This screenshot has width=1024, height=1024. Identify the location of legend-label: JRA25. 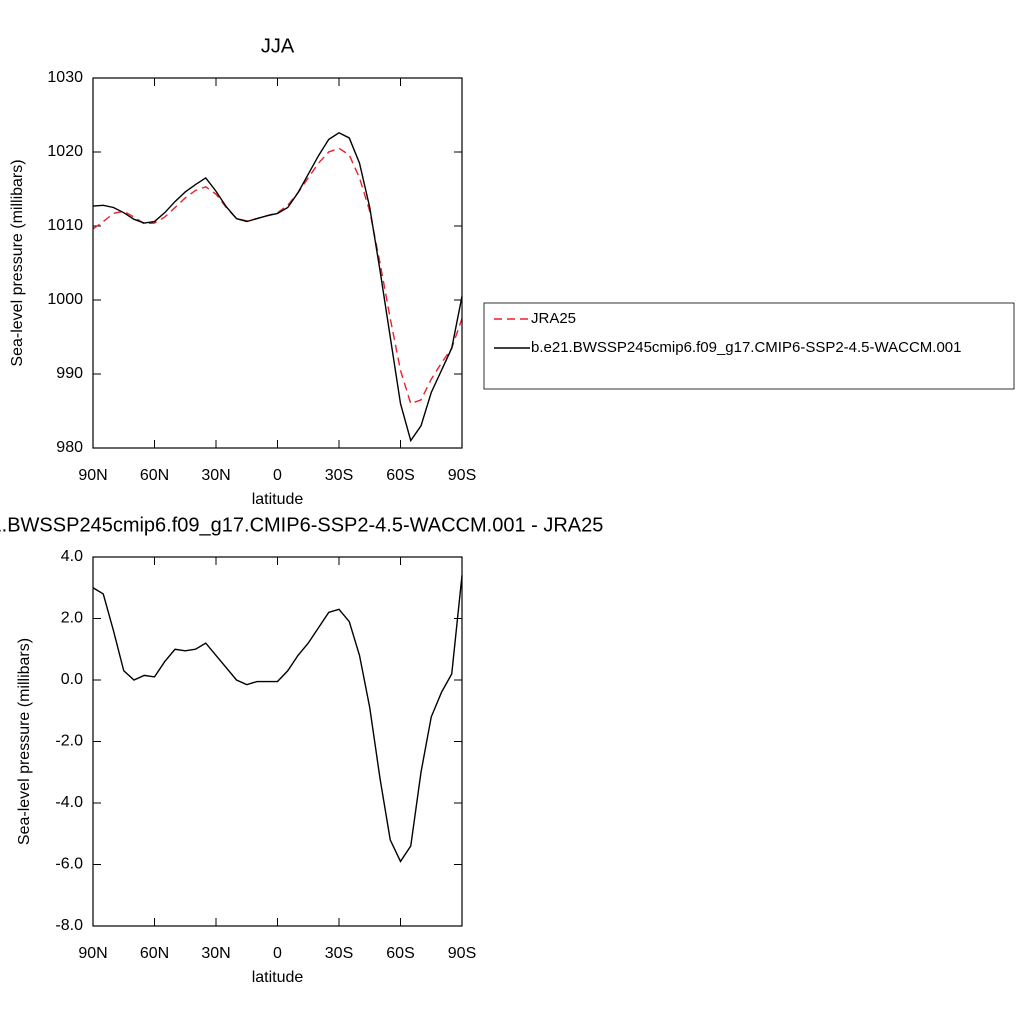
(553, 318).